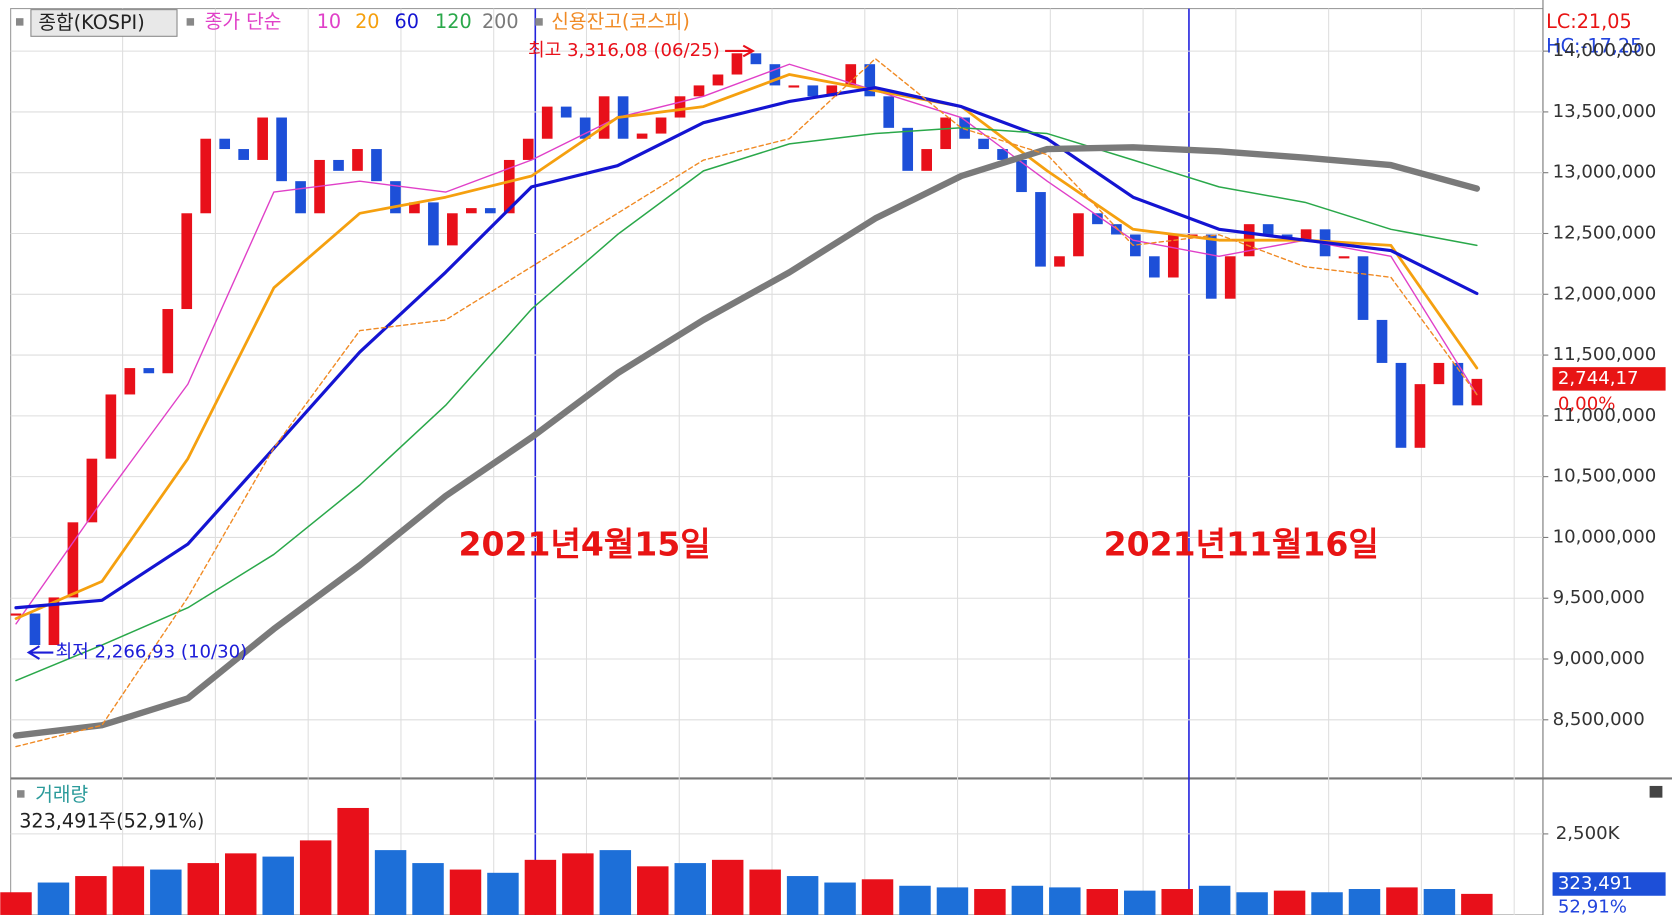  What do you see at coordinates (407, 21) in the screenshot?
I see `legend-entry: 60` at bounding box center [407, 21].